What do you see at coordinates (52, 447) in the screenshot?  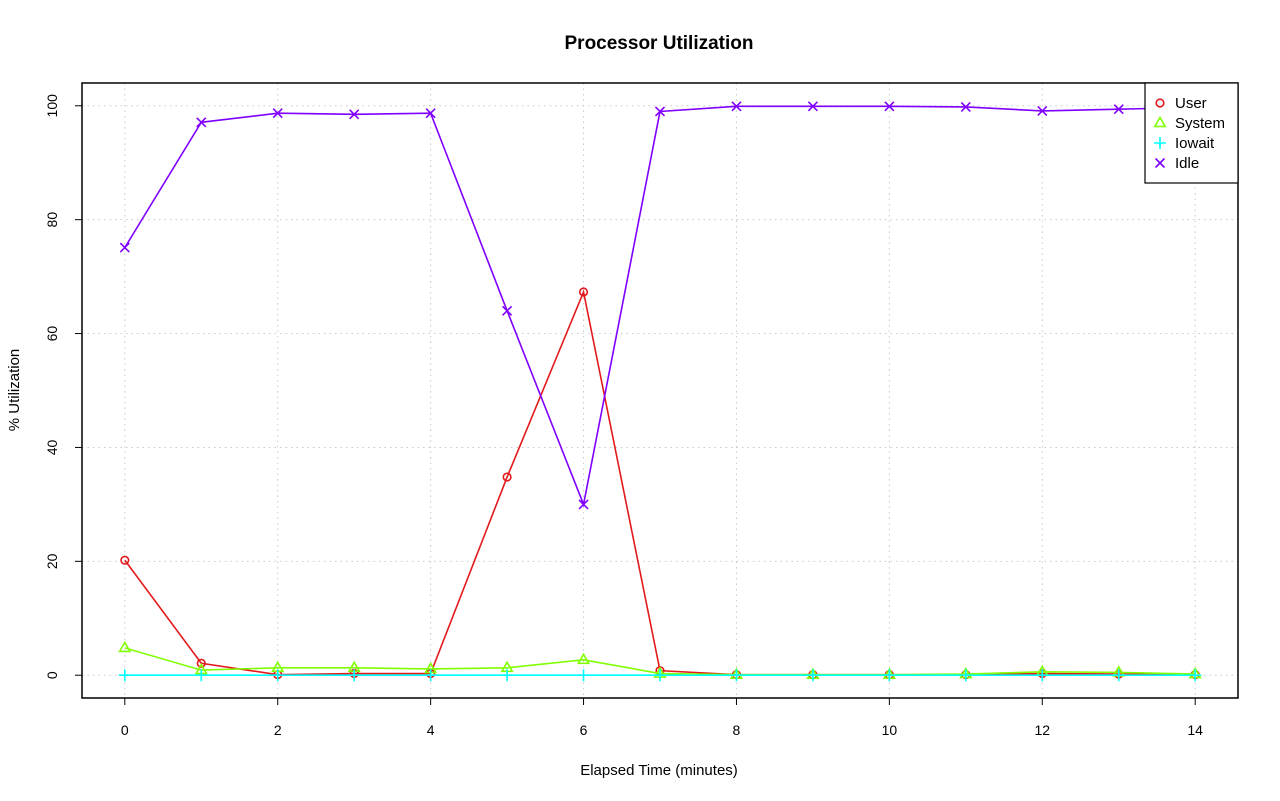 I see `y-tick-label: 40` at bounding box center [52, 447].